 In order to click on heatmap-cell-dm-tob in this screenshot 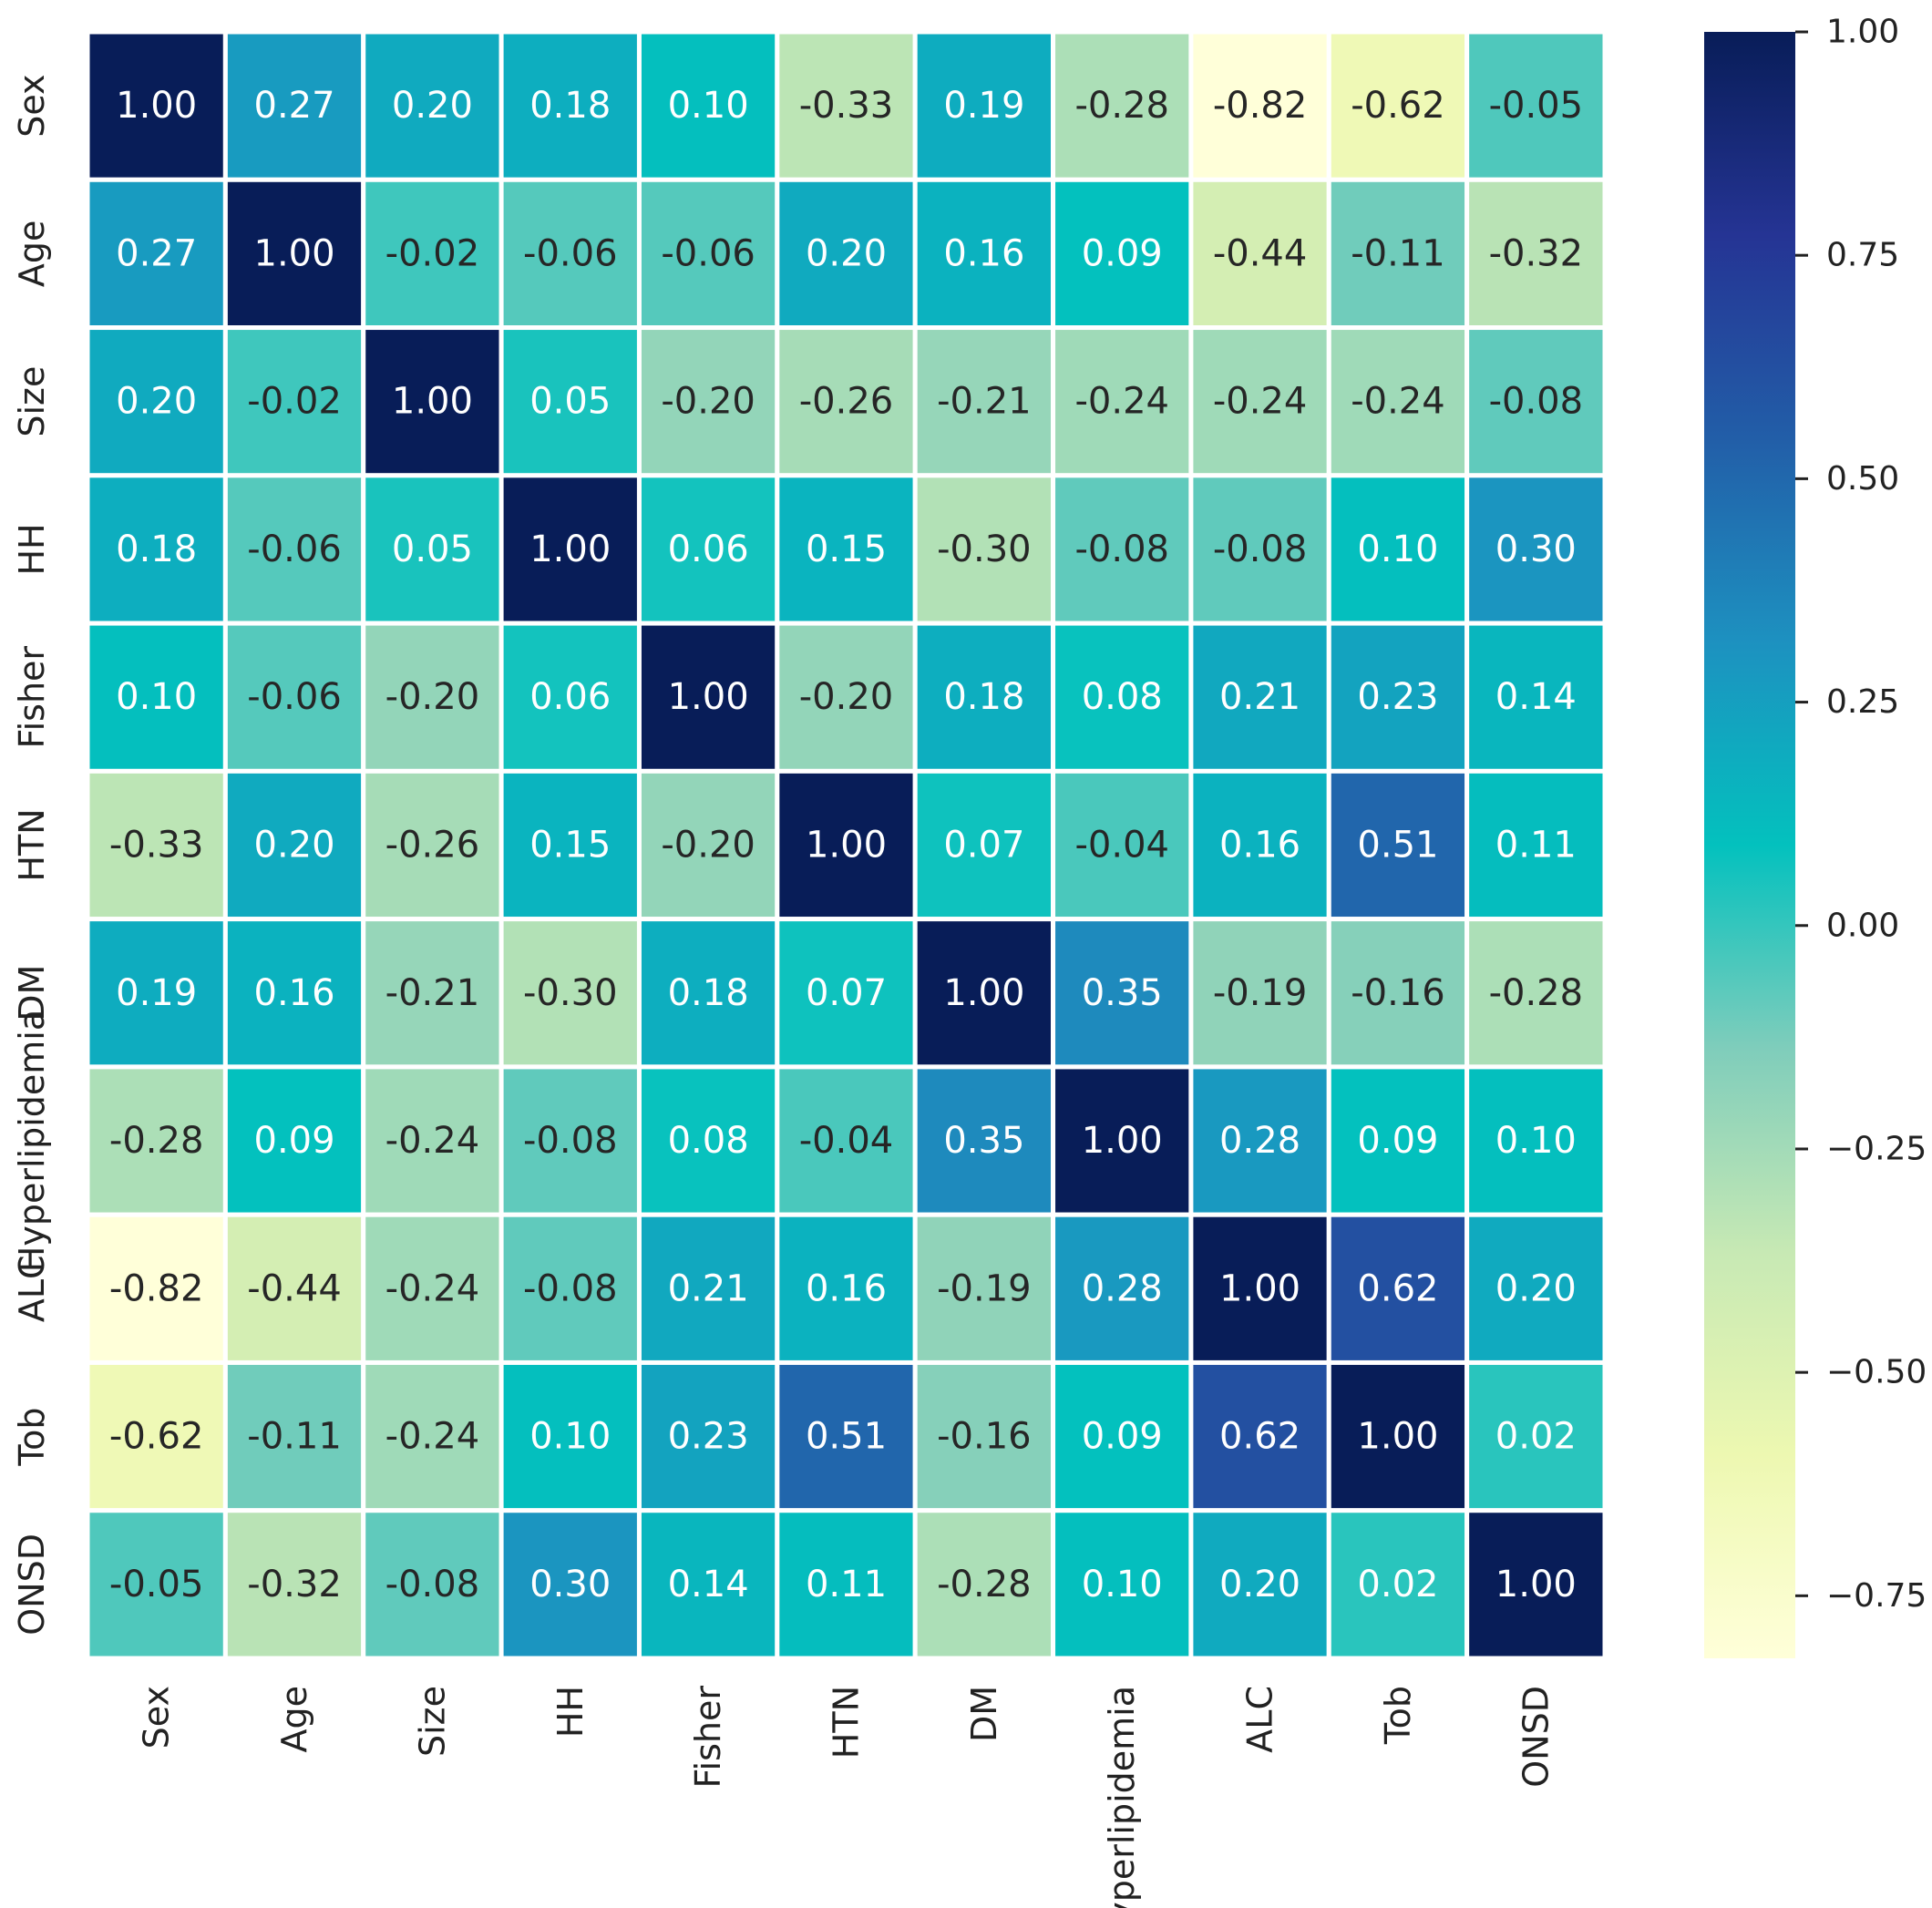, I will do `click(1398, 993)`.